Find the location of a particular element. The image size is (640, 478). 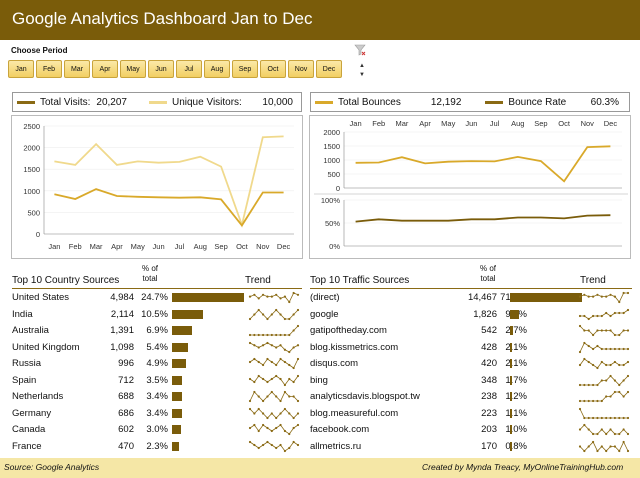

visits-xtick-label: Jan is located at coordinates (54, 246).